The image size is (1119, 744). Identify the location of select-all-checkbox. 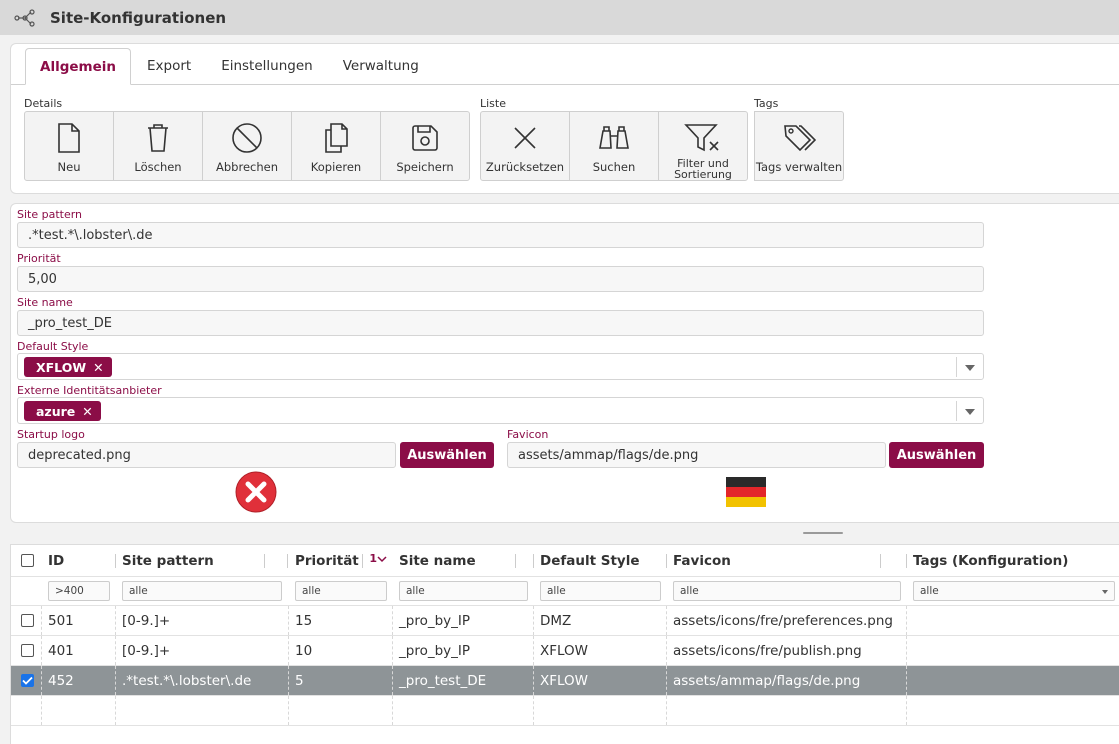
(27, 560).